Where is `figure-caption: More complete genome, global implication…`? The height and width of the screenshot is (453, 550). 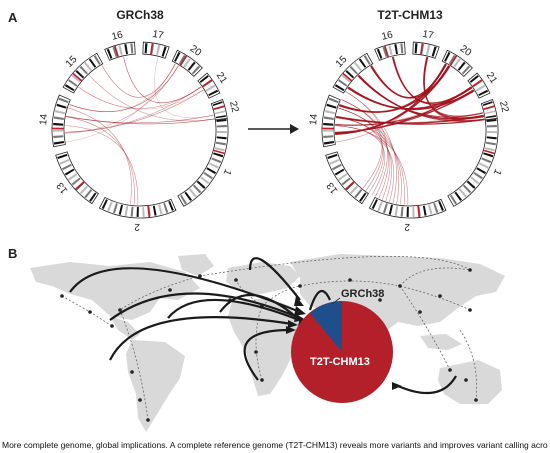
figure-caption: More complete genome, global implication… is located at coordinates (275, 445).